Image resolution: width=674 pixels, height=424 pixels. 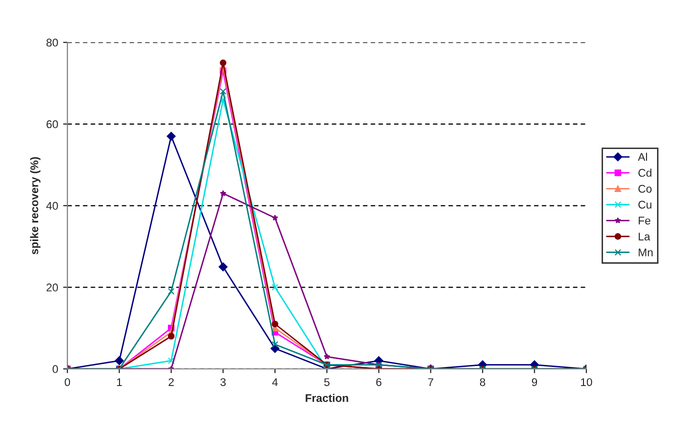 What do you see at coordinates (35, 205) in the screenshot?
I see `y-axis-title: spike recovery (%)` at bounding box center [35, 205].